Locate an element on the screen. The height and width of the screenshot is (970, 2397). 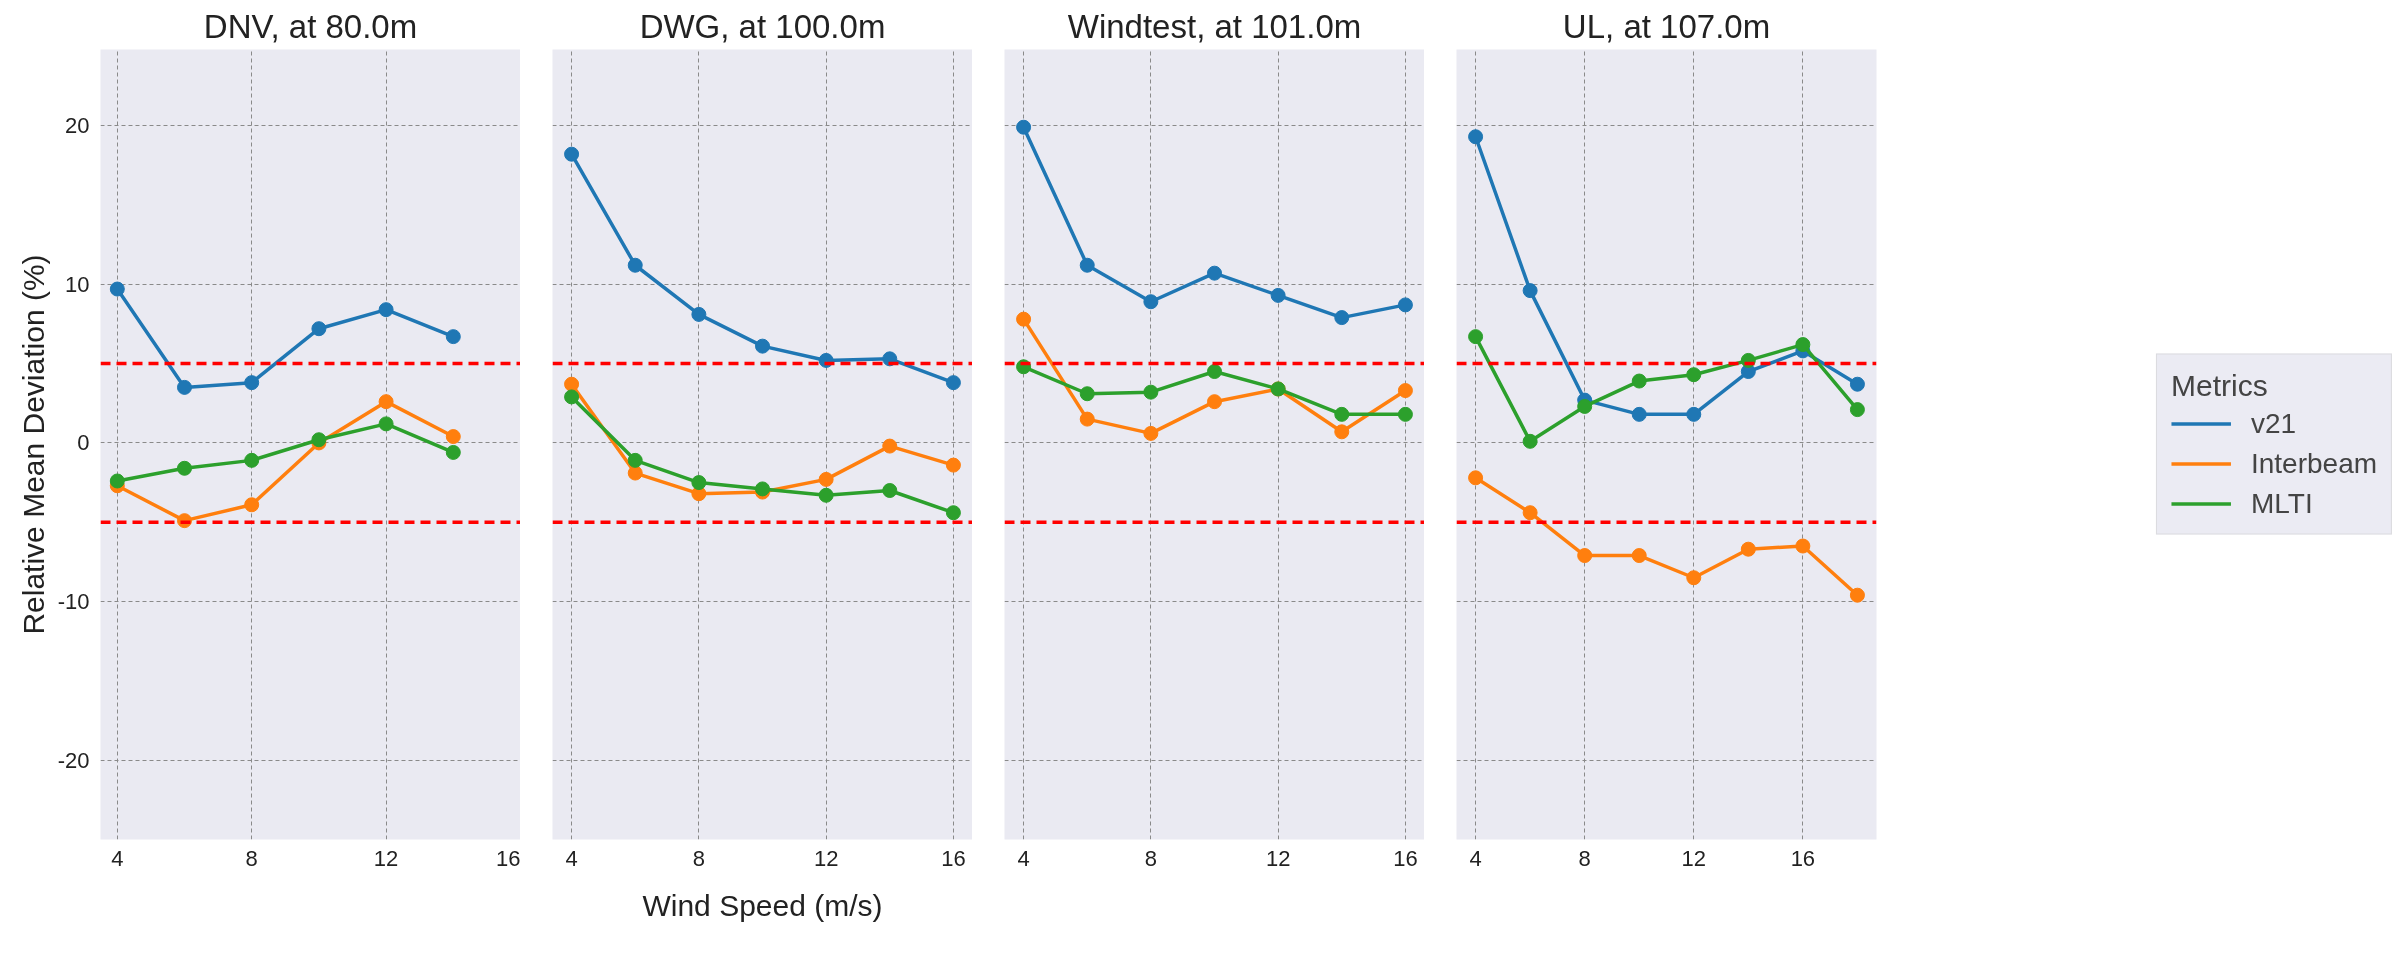
chart-title: UL, at 107.0m is located at coordinates (1666, 26).